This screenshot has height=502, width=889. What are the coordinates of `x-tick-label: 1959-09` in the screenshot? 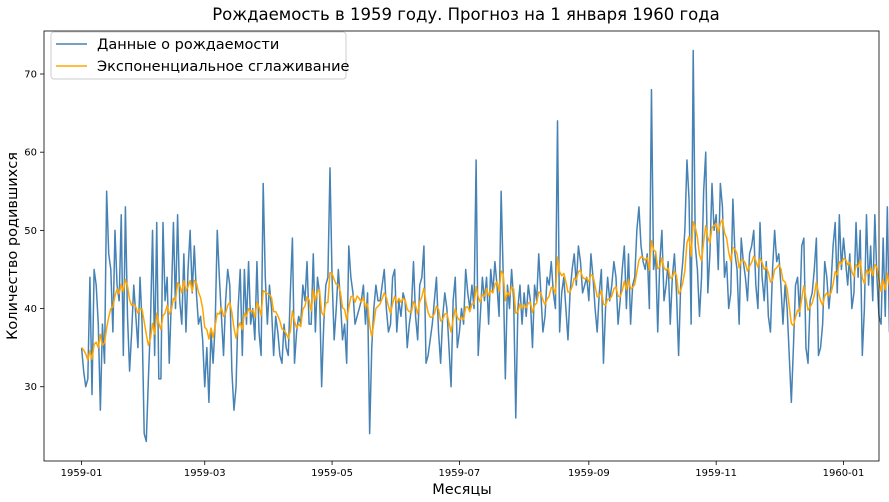 It's located at (589, 473).